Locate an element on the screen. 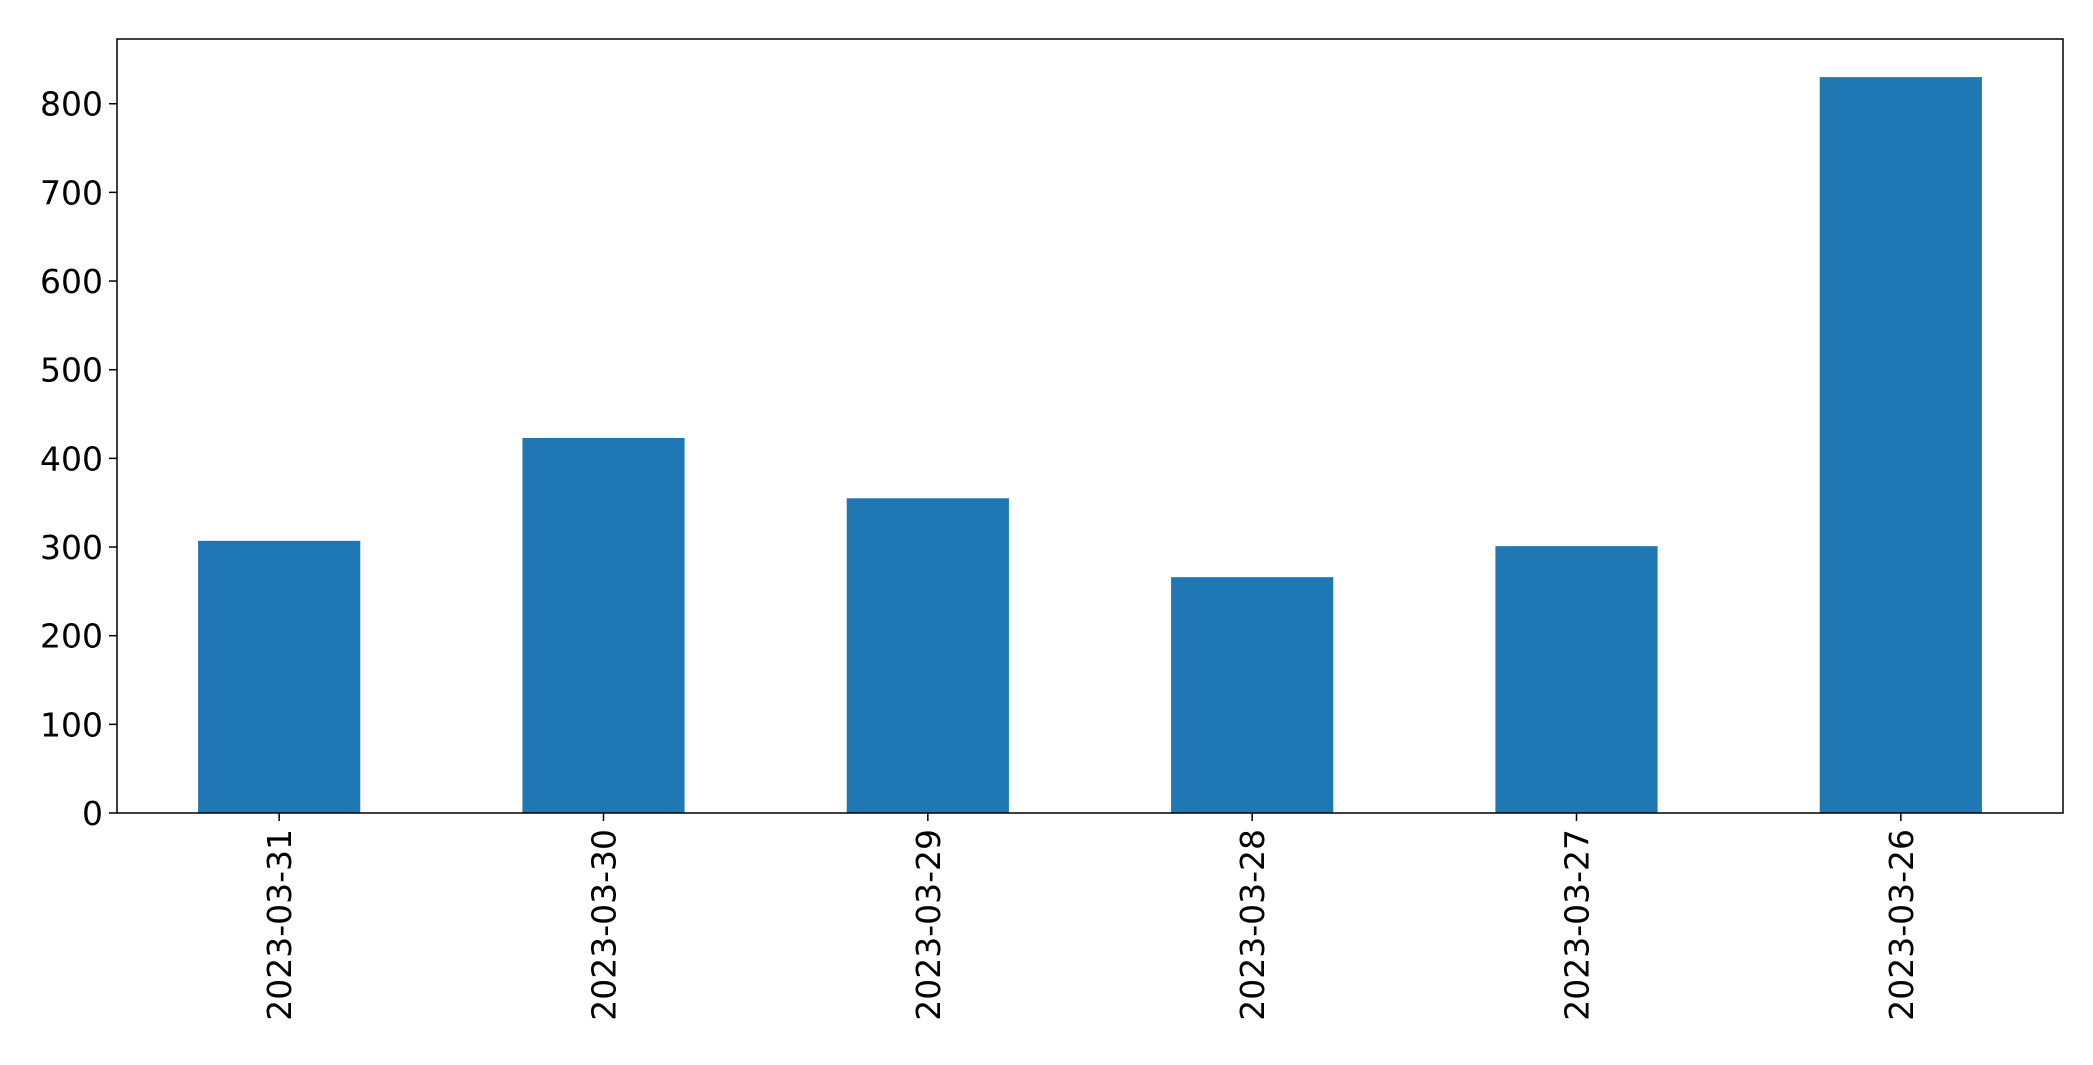  y-tick-label: 400 is located at coordinates (71, 458).